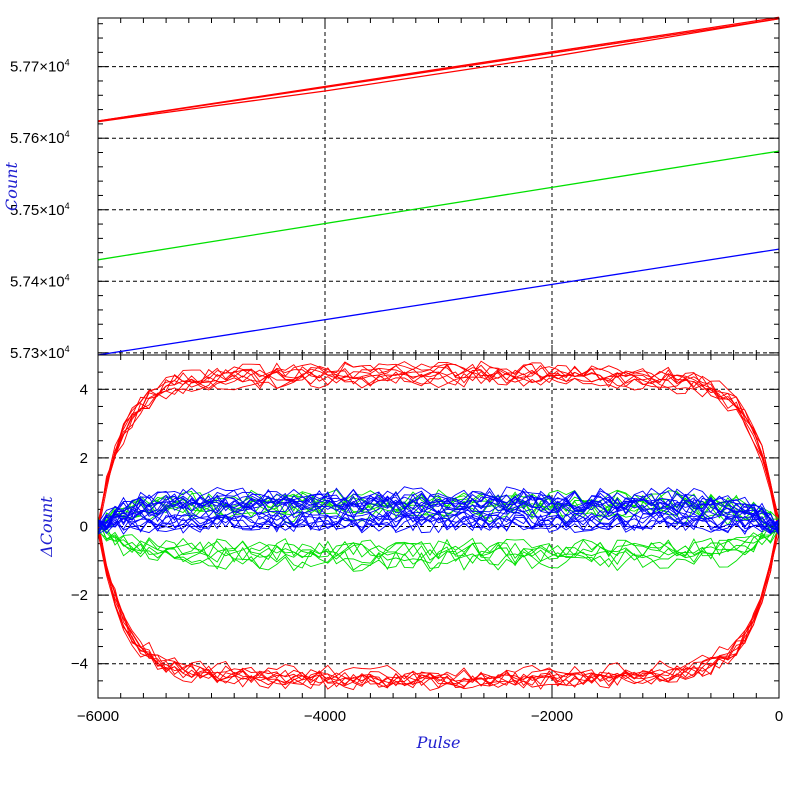  Describe the element at coordinates (11, 185) in the screenshot. I see `top-y-axis-title: Count` at that location.